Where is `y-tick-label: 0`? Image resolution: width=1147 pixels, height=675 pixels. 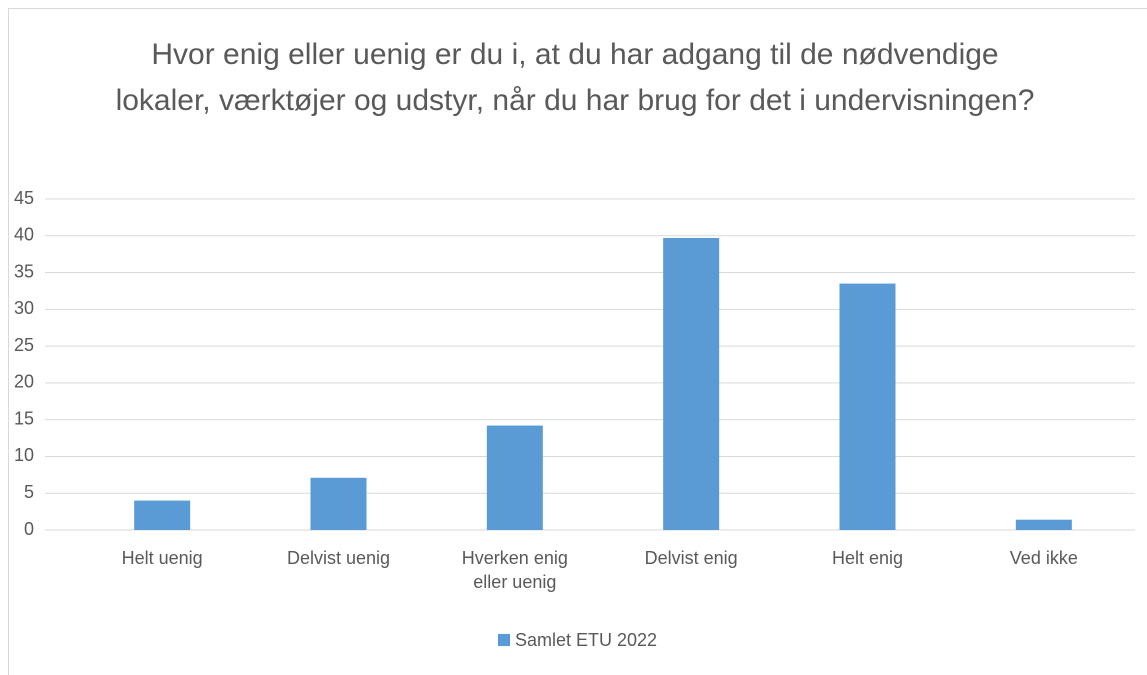
y-tick-label: 0 is located at coordinates (29, 529).